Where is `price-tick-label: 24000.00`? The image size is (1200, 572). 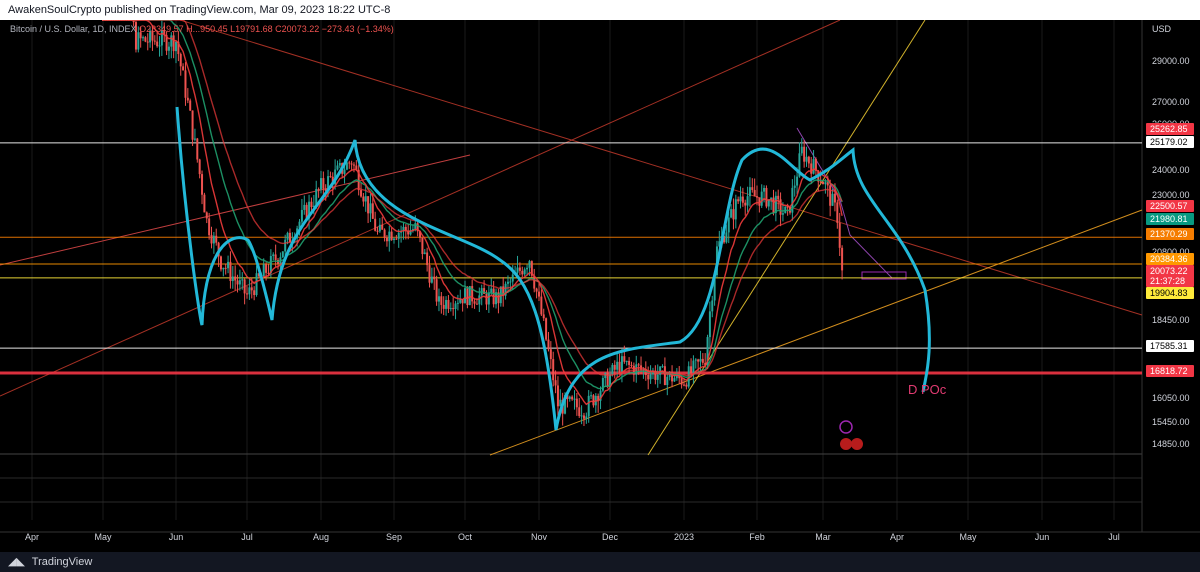 price-tick-label: 24000.00 is located at coordinates (1171, 170).